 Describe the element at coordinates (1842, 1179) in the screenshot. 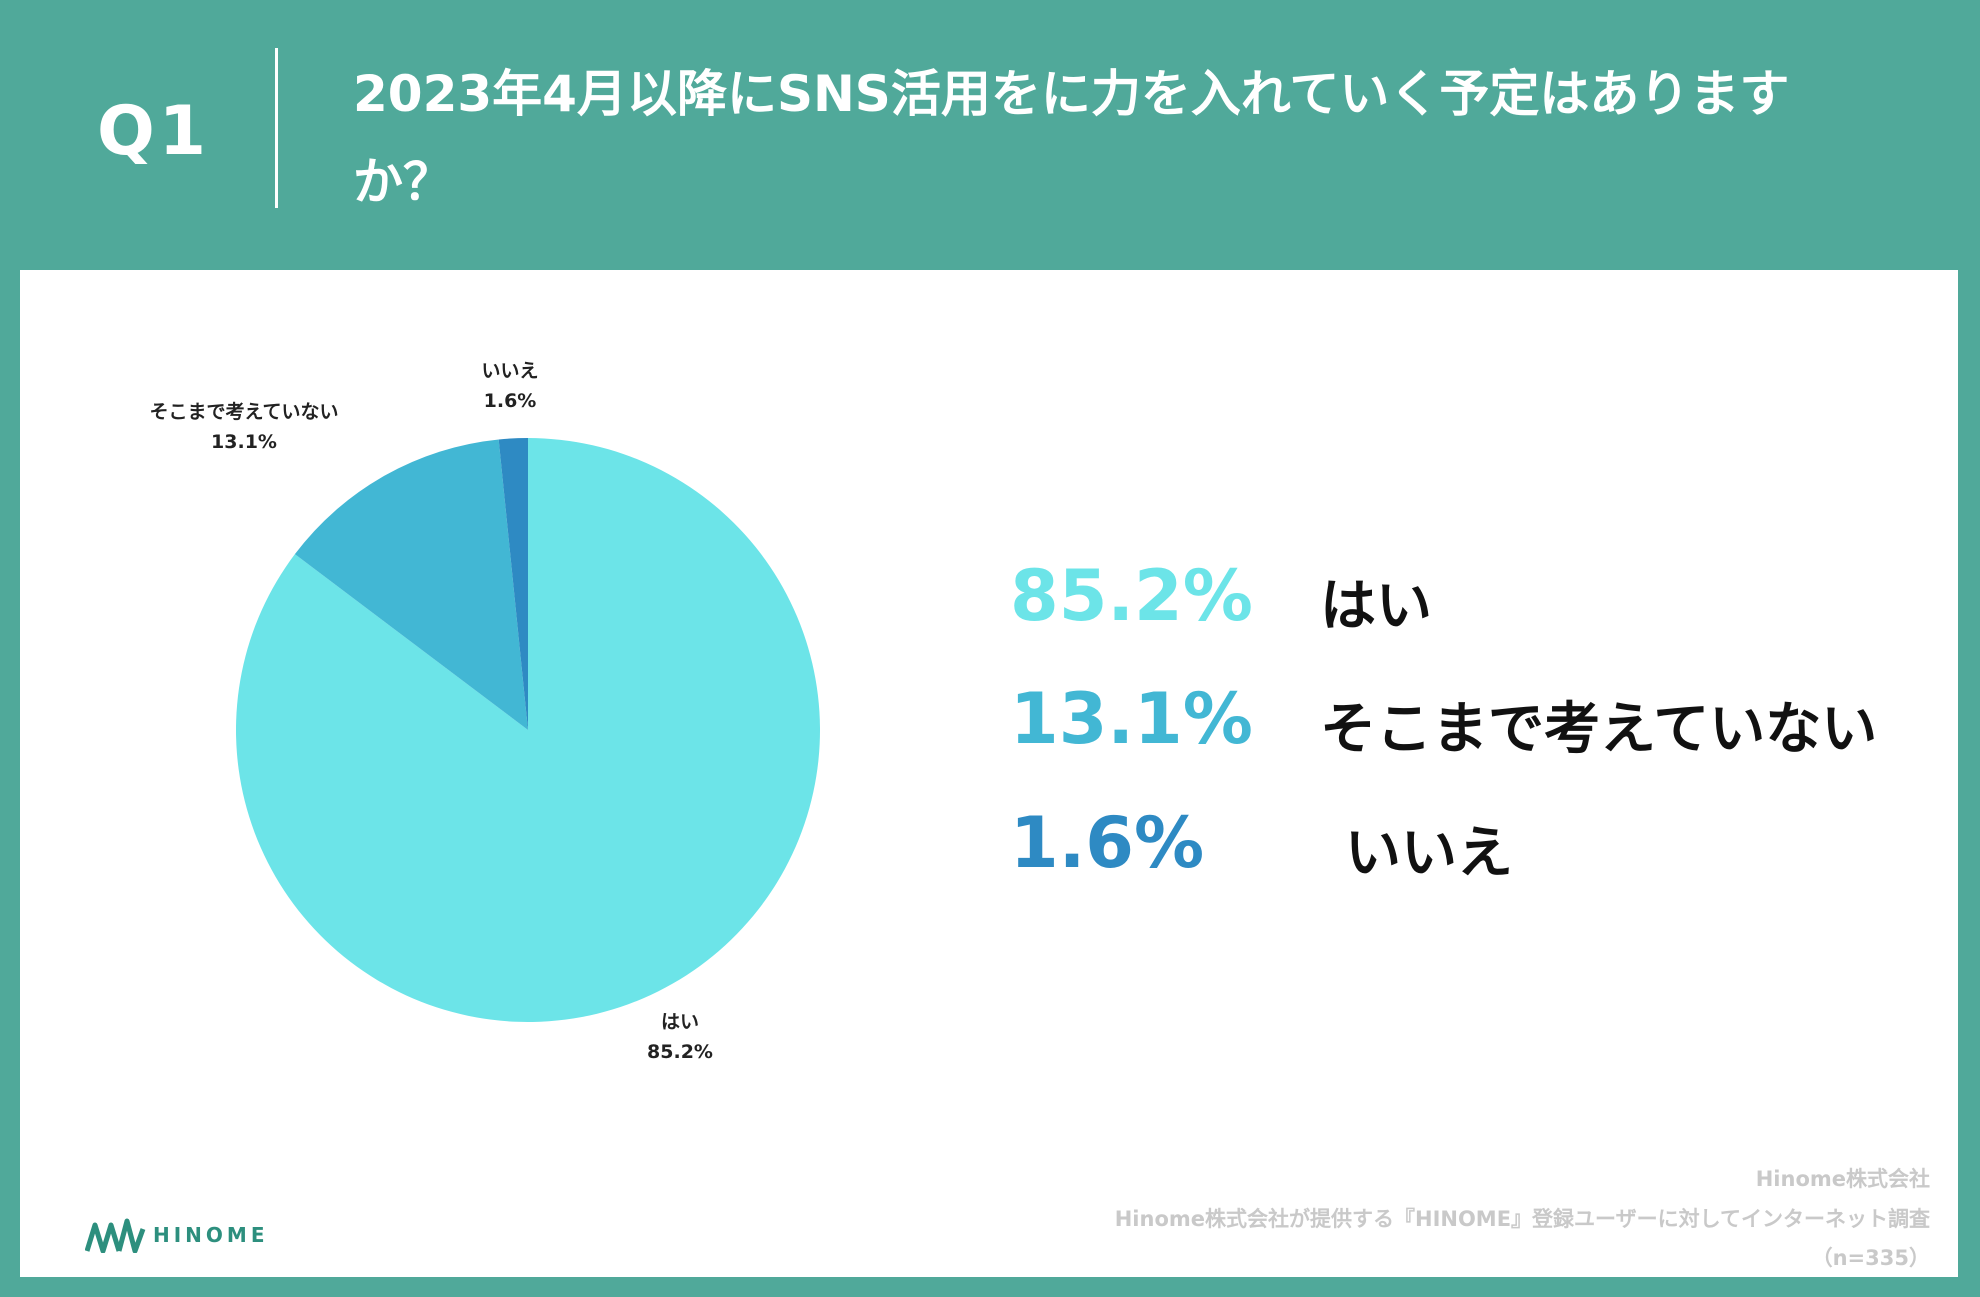

I see `footer-company: Hinome株式会社` at that location.